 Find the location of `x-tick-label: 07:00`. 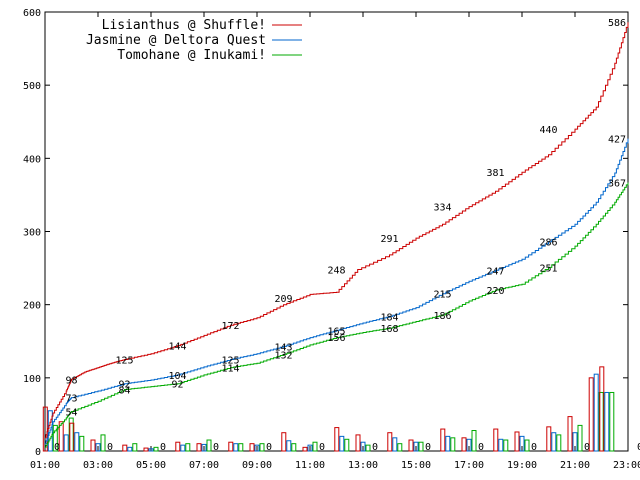

x-tick-label: 07:00 is located at coordinates (204, 465).